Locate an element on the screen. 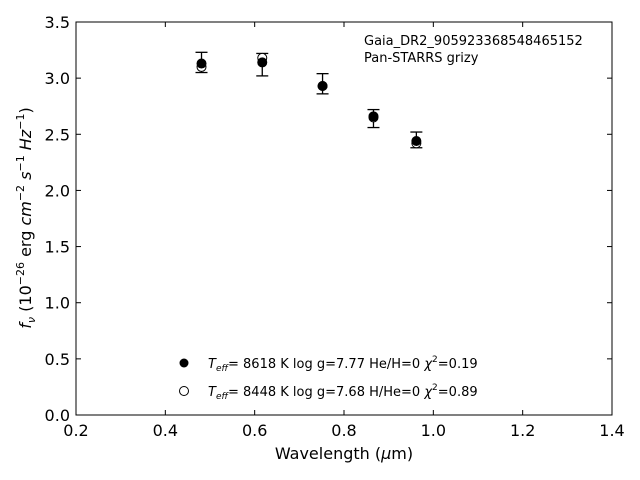 This screenshot has width=640, height=480. legend-marker-filled is located at coordinates (184, 363).